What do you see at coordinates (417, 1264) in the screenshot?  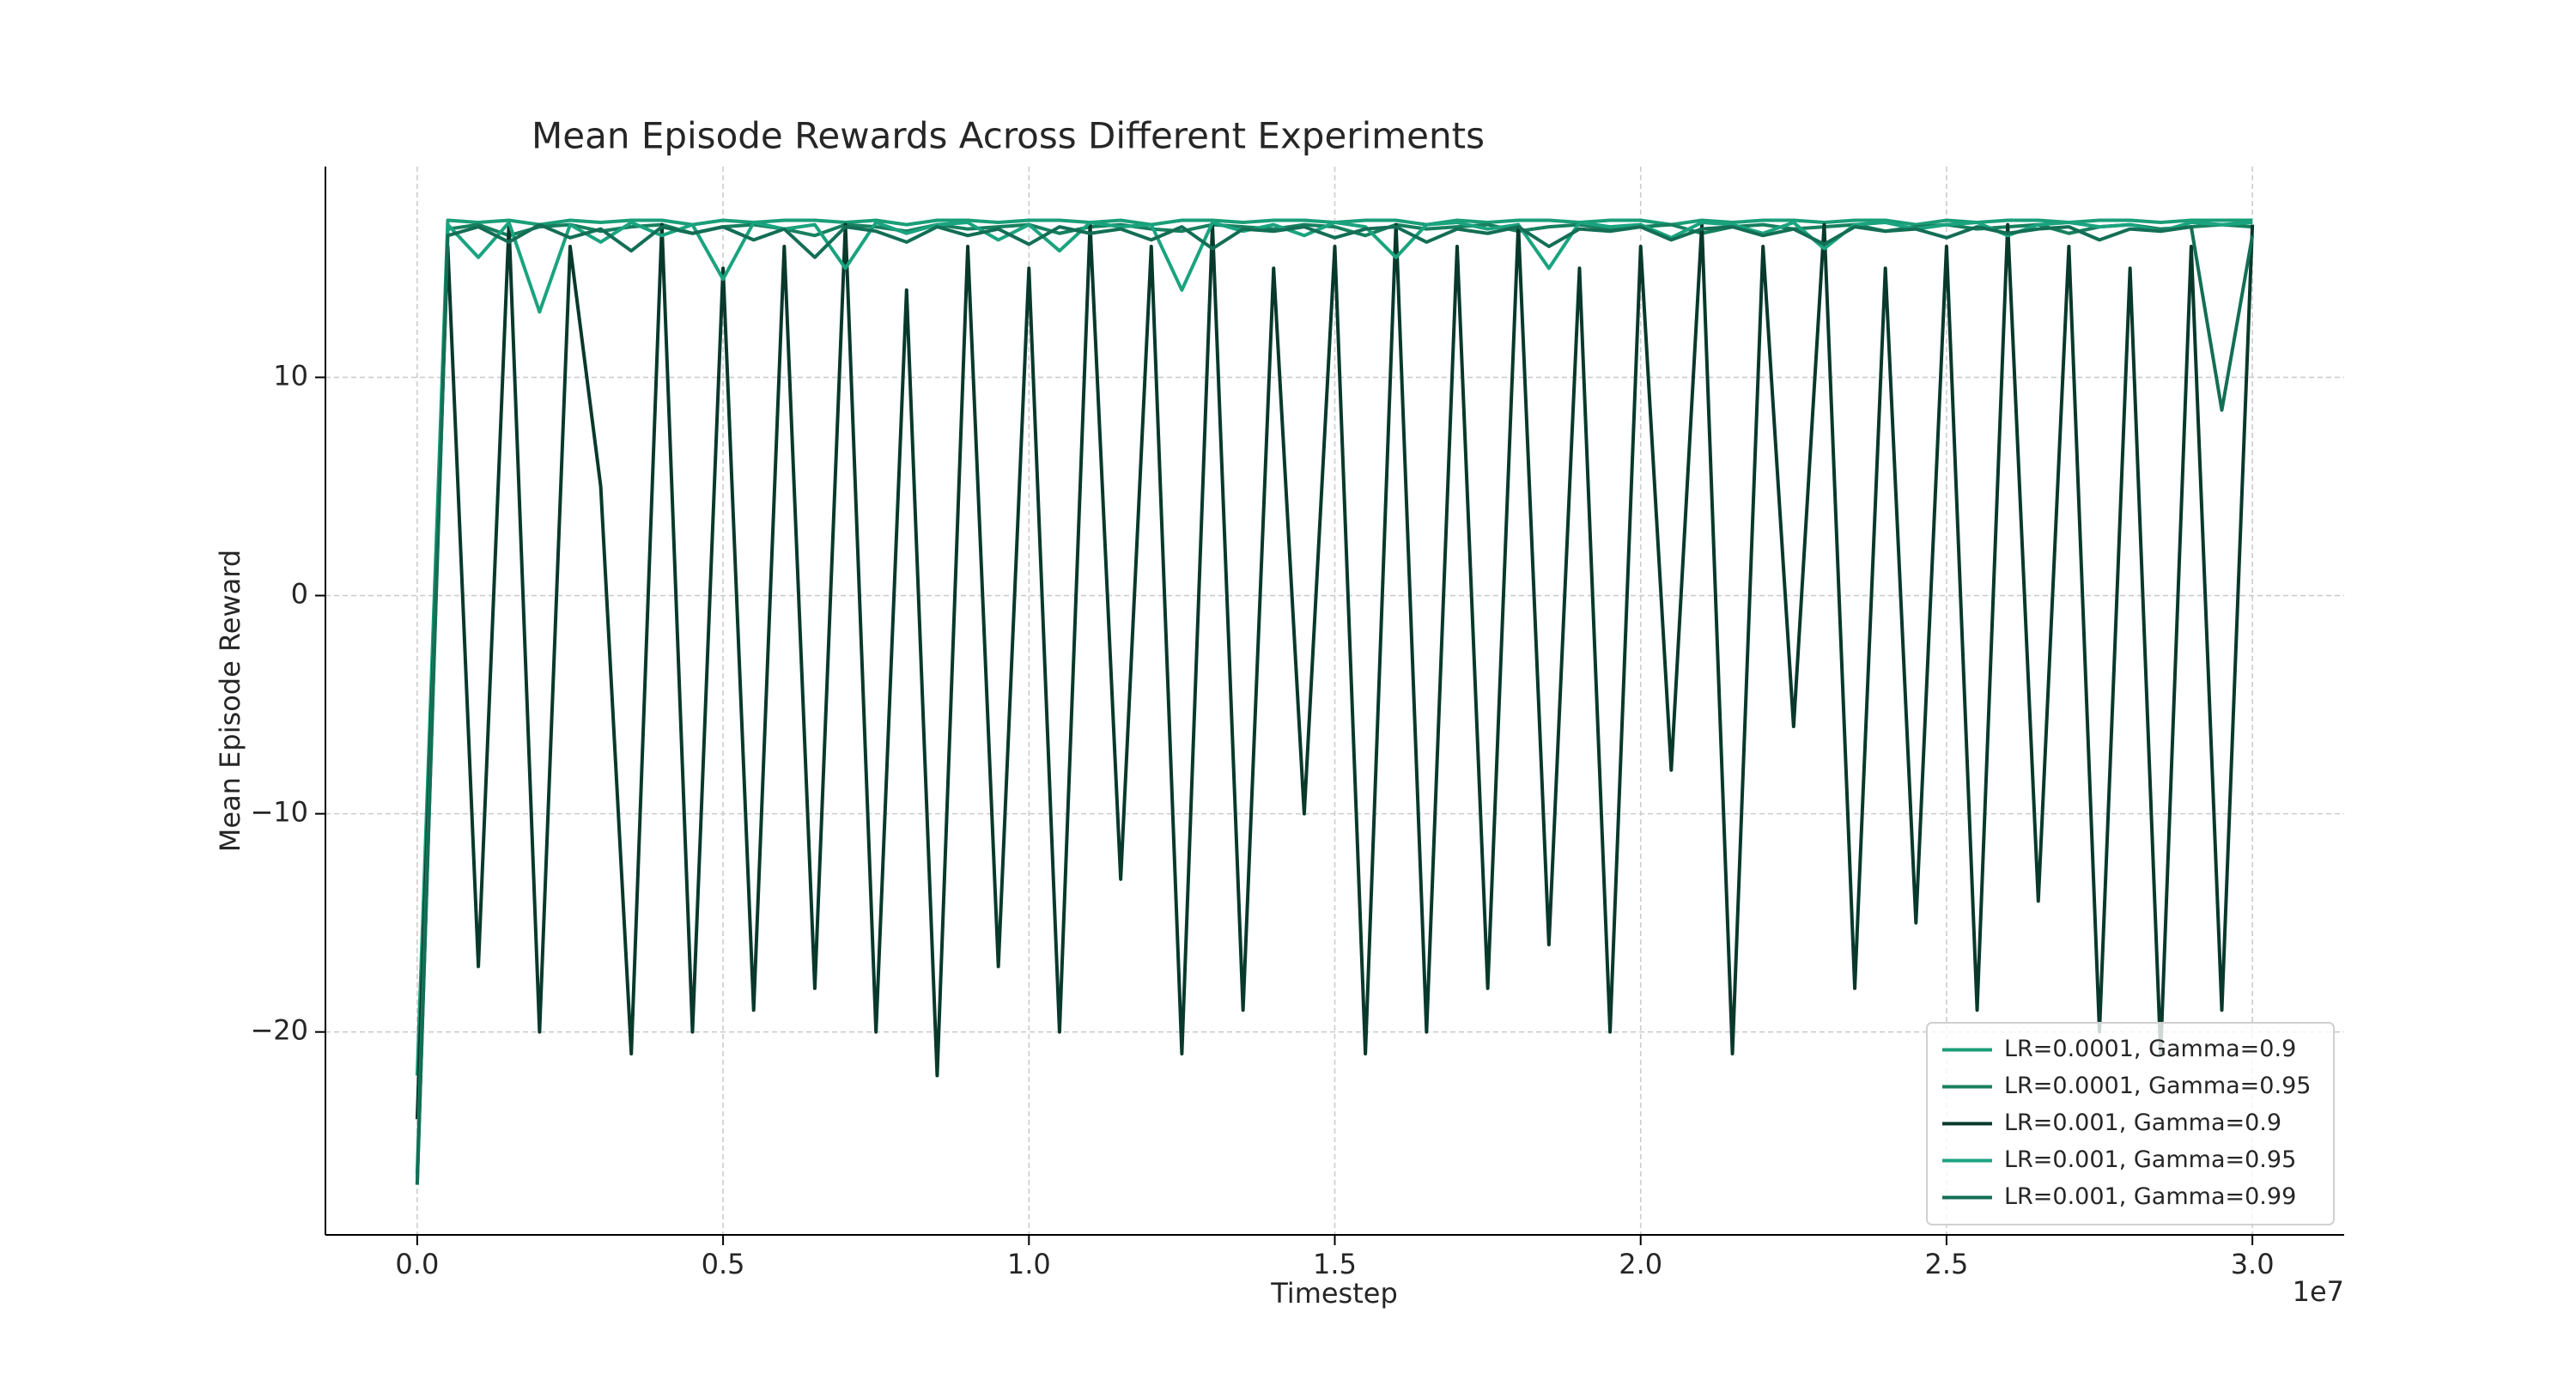 I see `x-tick-label: 0.0` at bounding box center [417, 1264].